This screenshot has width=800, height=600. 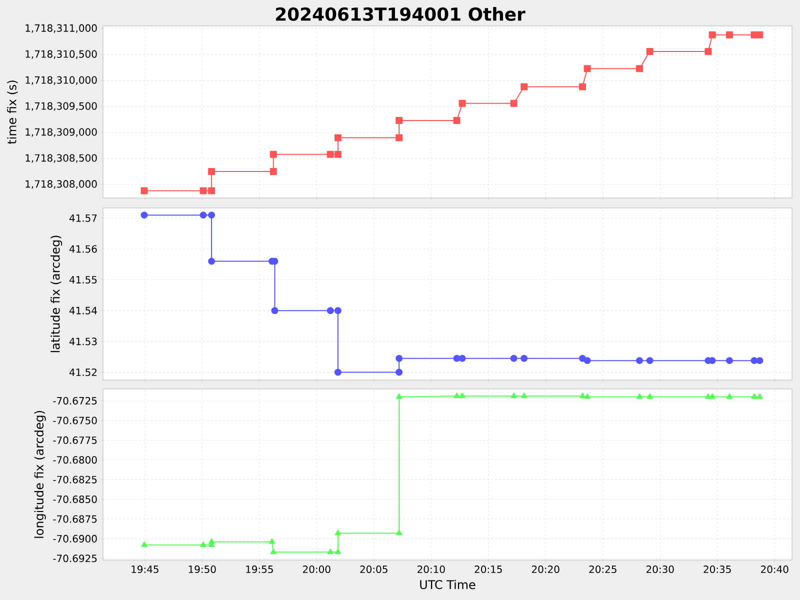 What do you see at coordinates (61, 54) in the screenshot?
I see `y-tick-label: 1,718,310,500` at bounding box center [61, 54].